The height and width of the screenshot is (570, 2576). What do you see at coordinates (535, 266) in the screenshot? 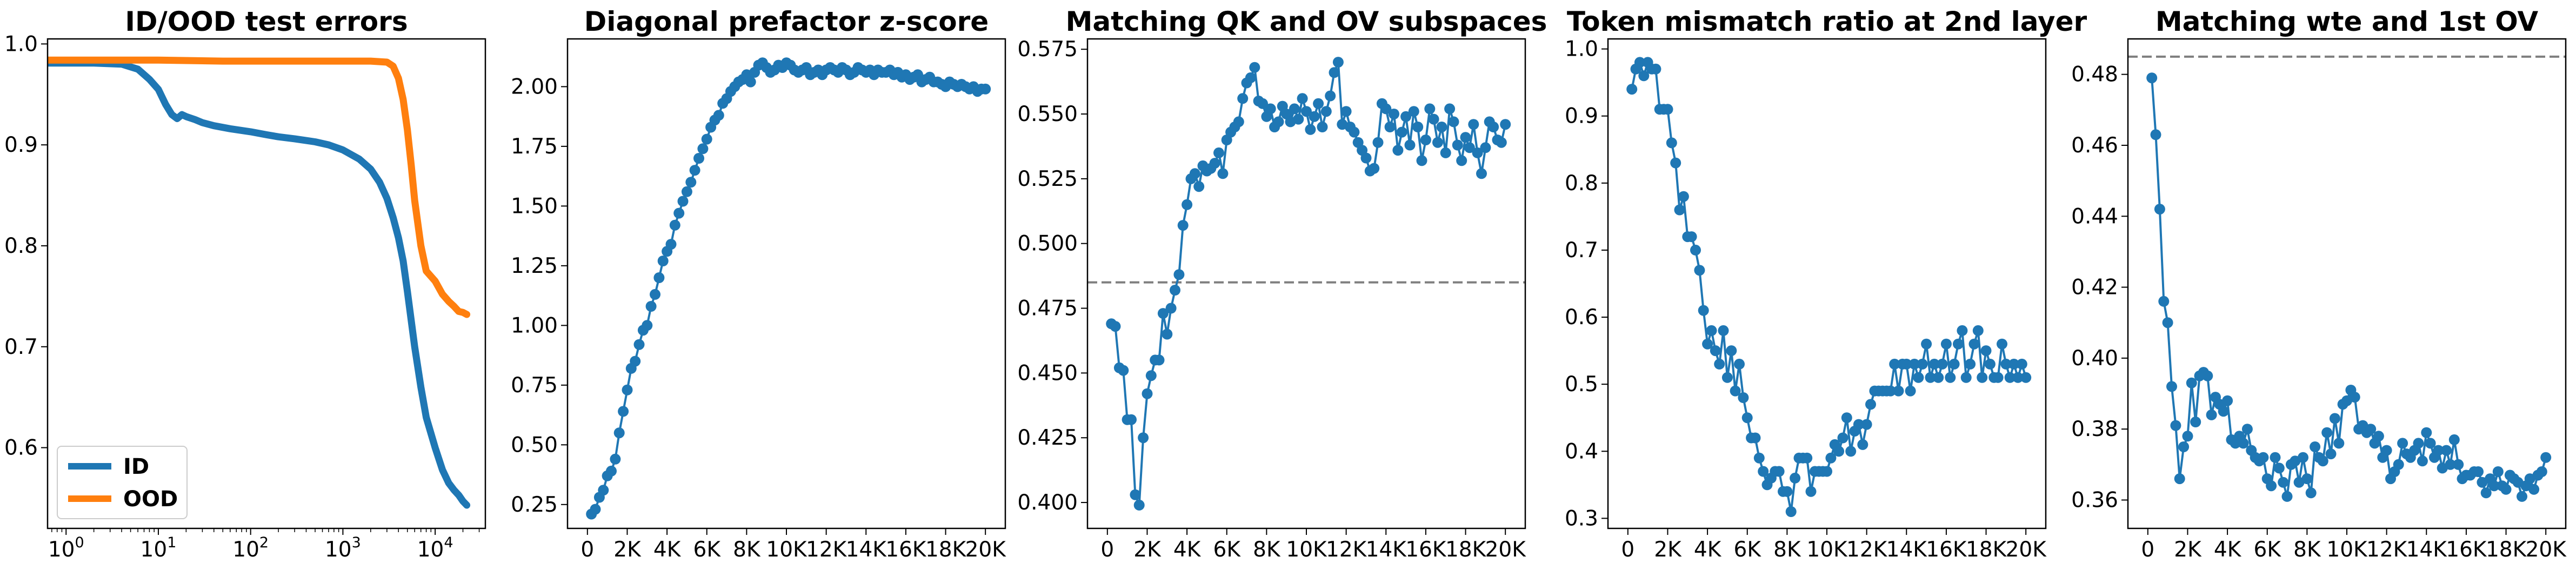
I see `y-tick-label: 1.25` at bounding box center [535, 266].